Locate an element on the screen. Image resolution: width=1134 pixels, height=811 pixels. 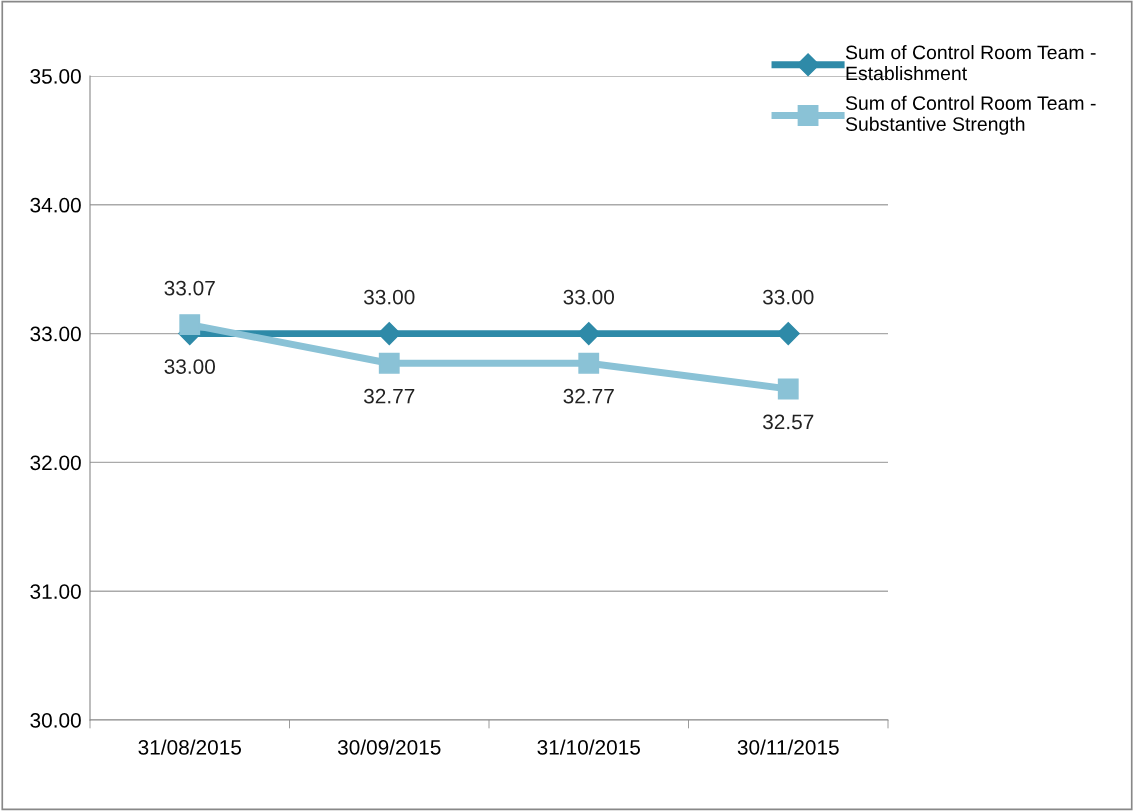
y-tick-label: 33.00 is located at coordinates (55, 334).